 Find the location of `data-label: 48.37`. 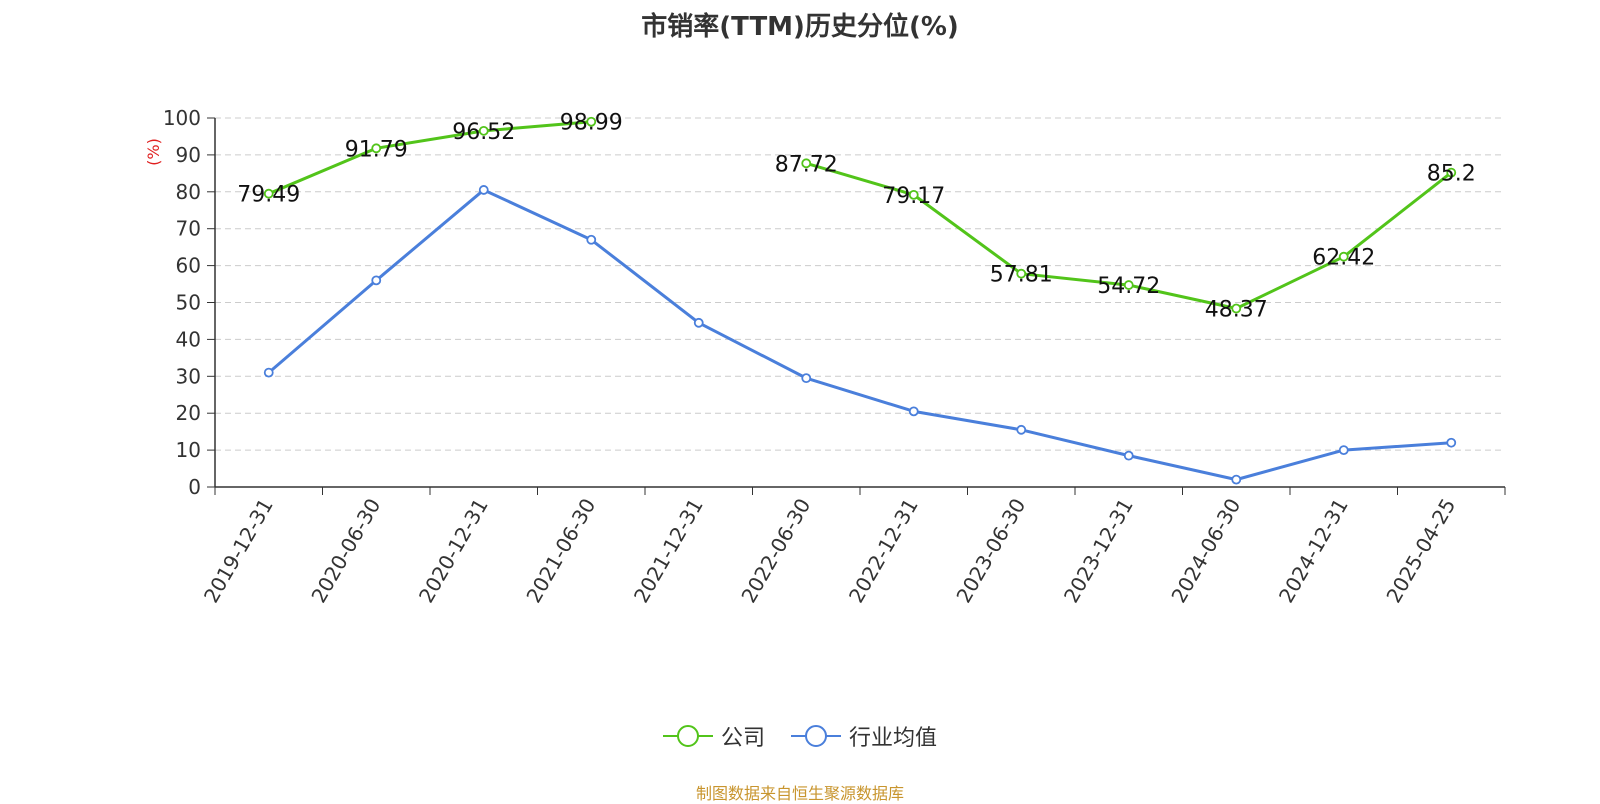

data-label: 48.37 is located at coordinates (1236, 310).